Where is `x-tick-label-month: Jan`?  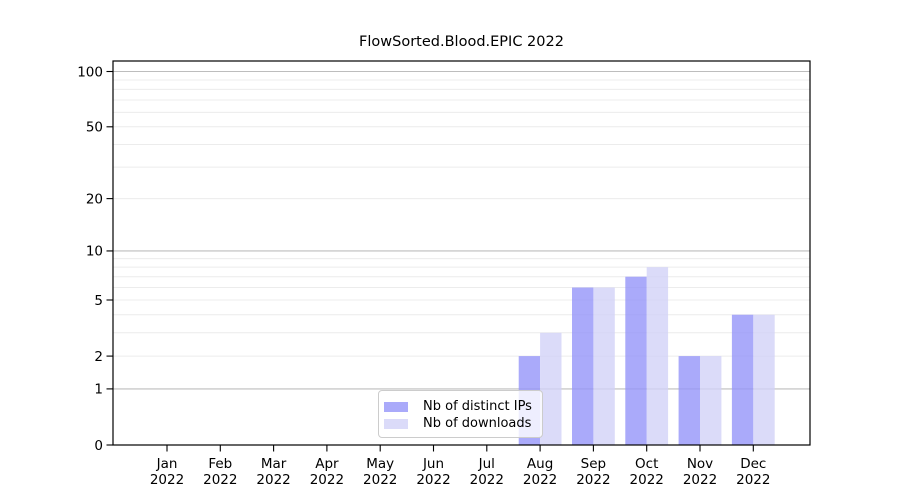
x-tick-label-month: Jan is located at coordinates (167, 464).